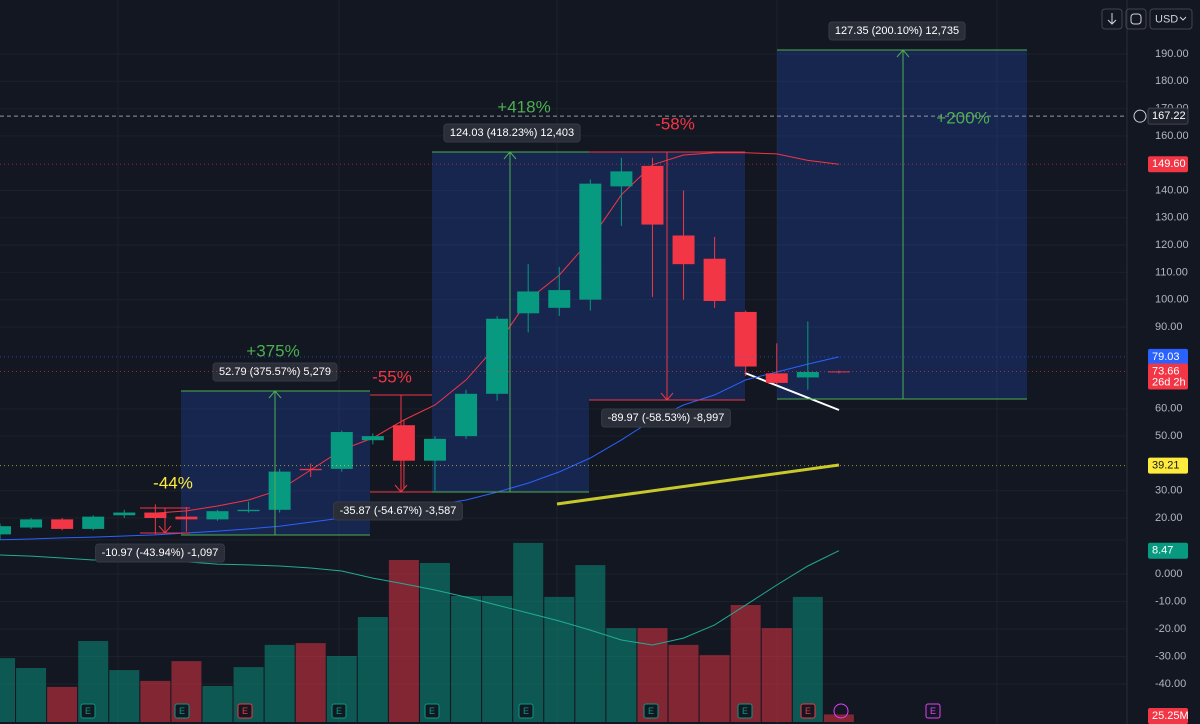 The width and height of the screenshot is (1200, 724). Describe the element at coordinates (1170, 601) in the screenshot. I see `y2-tick-label: -10.00` at that location.